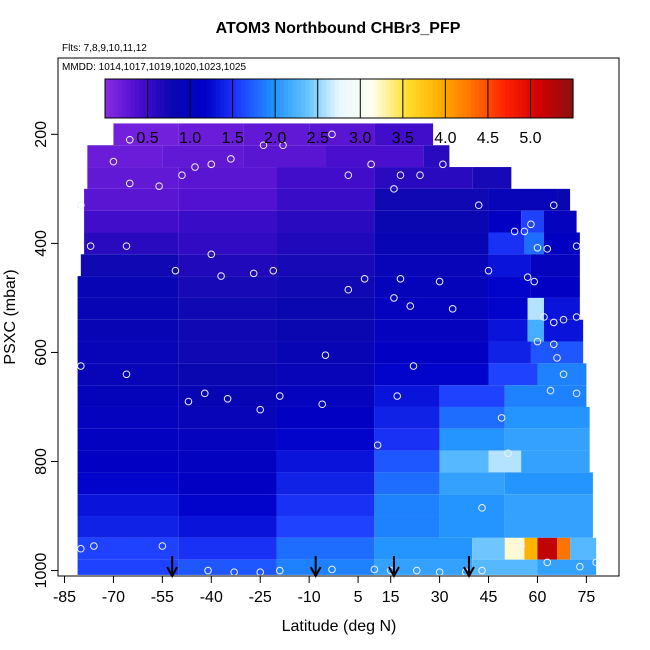  What do you see at coordinates (339, 626) in the screenshot?
I see `x-axis-label: Latitude (deg N)` at bounding box center [339, 626].